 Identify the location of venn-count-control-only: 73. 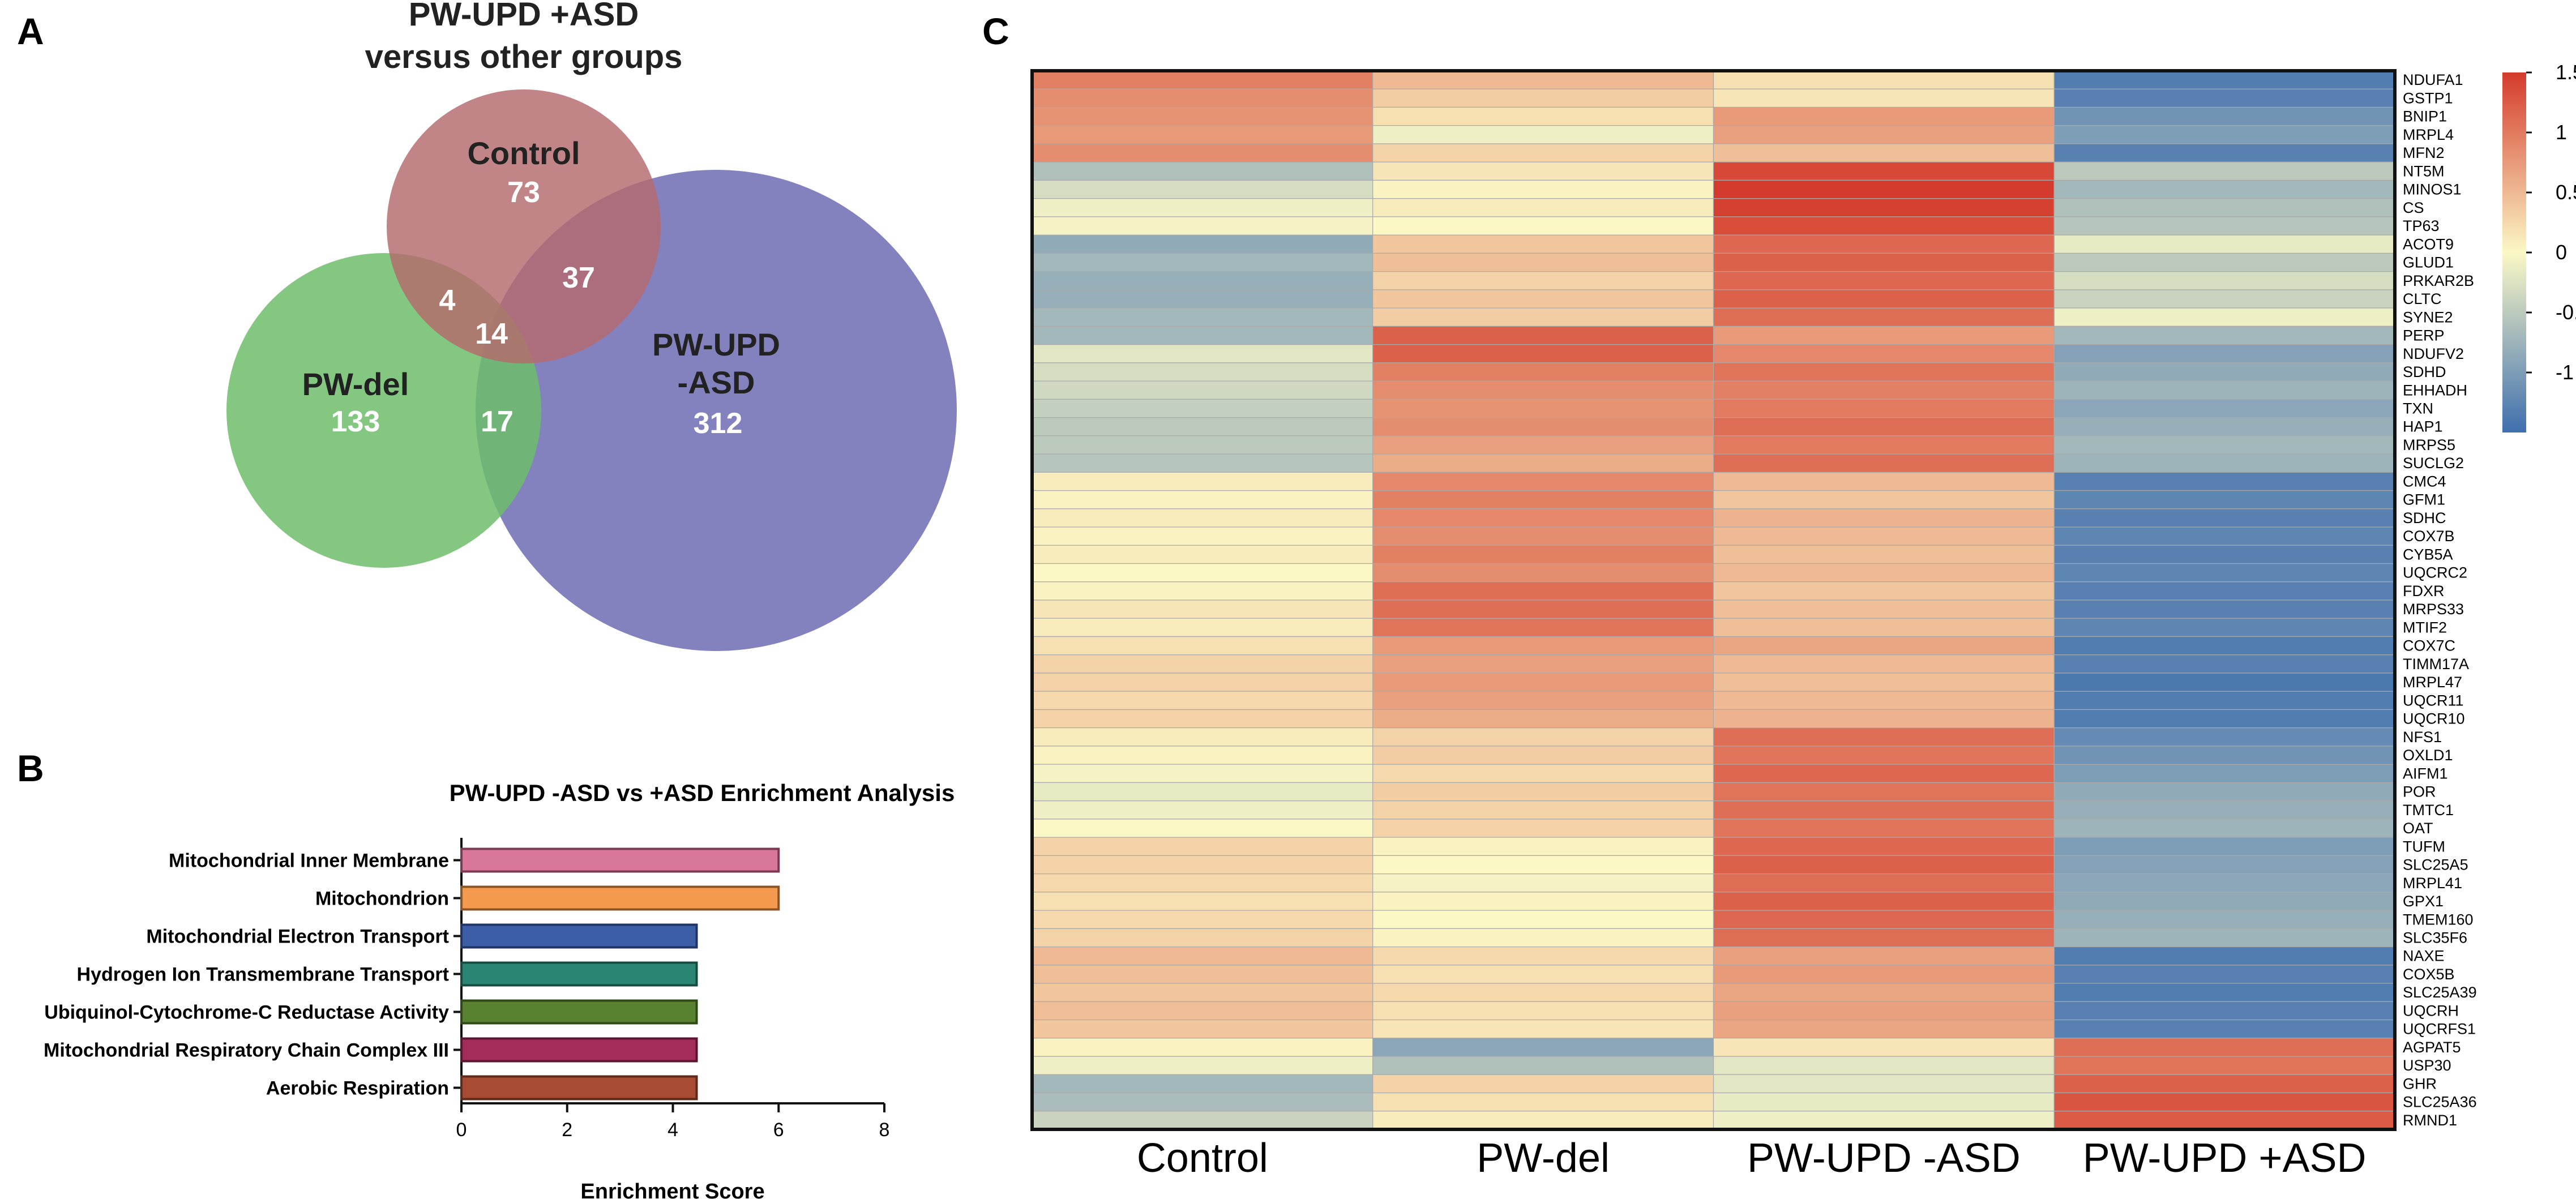
(523, 193).